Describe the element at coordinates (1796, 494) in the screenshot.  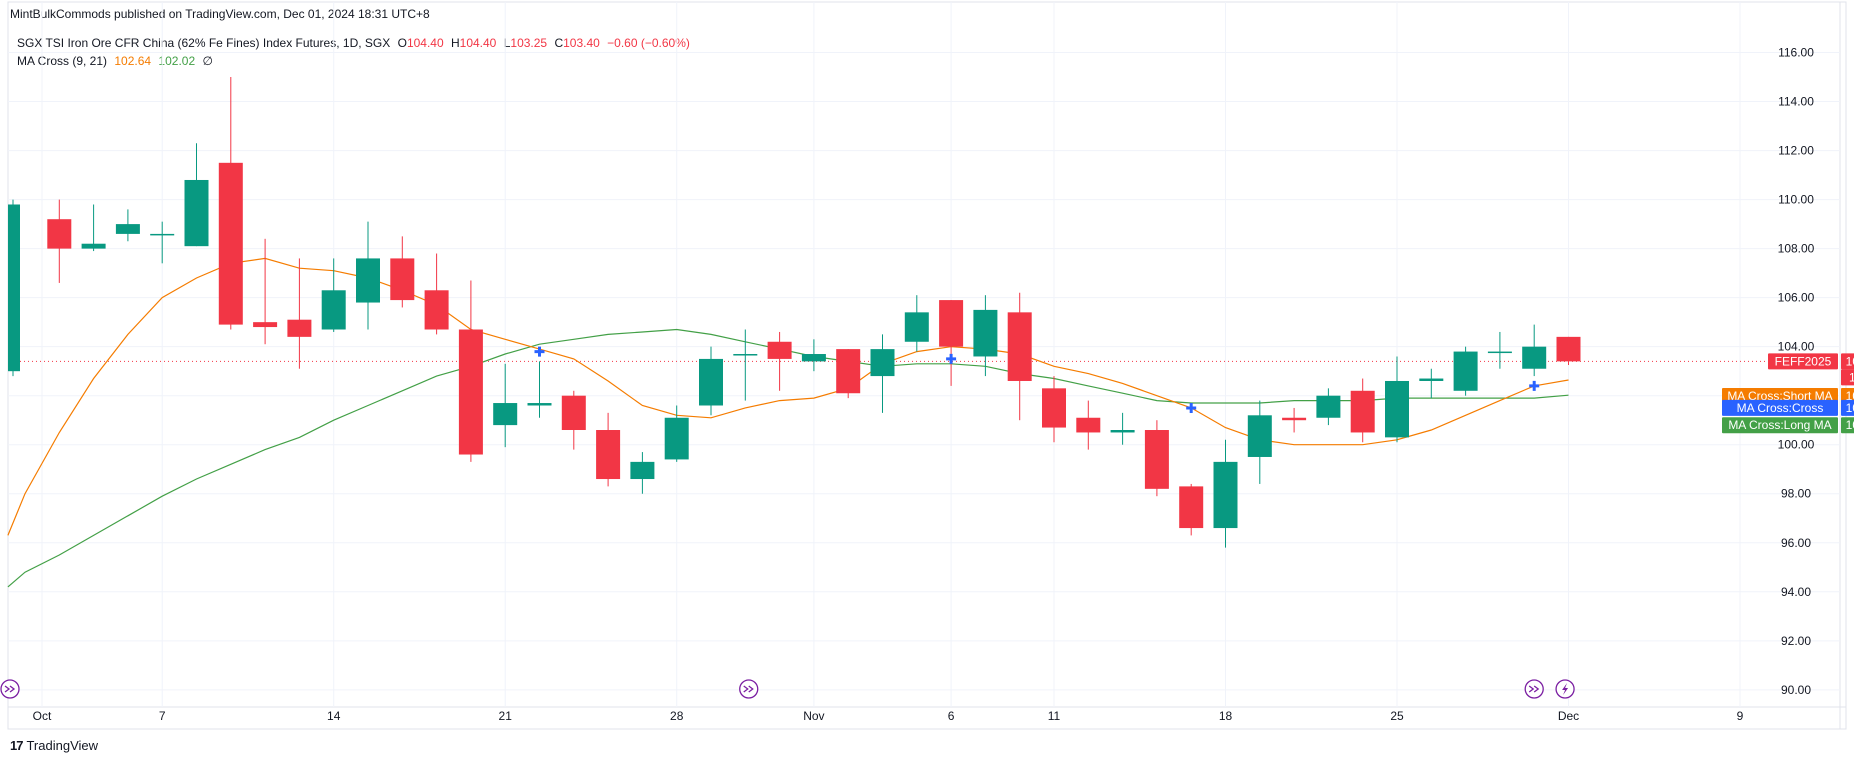
I see `y-tick-label: 98.00` at that location.